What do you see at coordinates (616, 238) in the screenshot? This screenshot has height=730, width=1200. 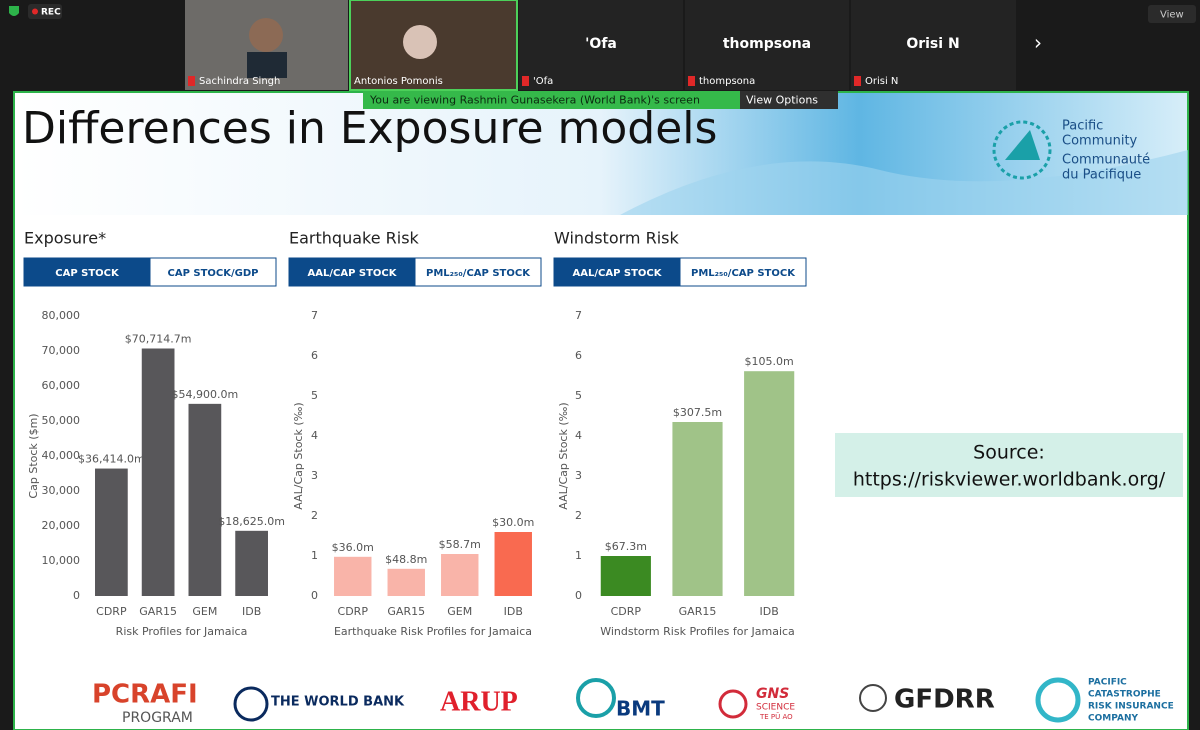 I see `chart-title: Windstorm Risk` at bounding box center [616, 238].